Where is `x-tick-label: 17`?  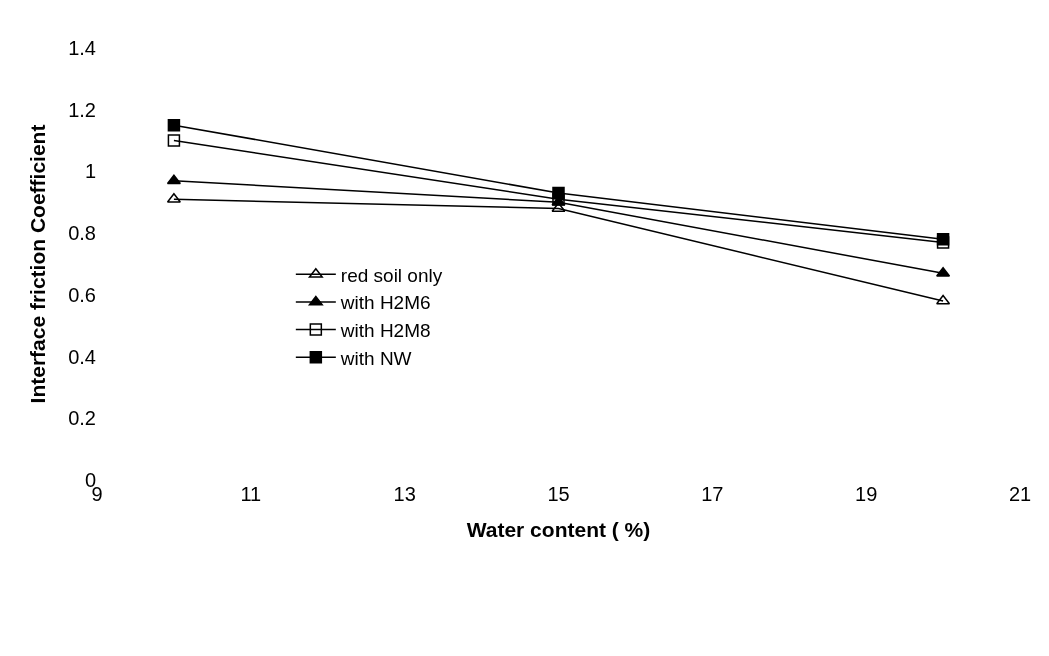 x-tick-label: 17 is located at coordinates (712, 494).